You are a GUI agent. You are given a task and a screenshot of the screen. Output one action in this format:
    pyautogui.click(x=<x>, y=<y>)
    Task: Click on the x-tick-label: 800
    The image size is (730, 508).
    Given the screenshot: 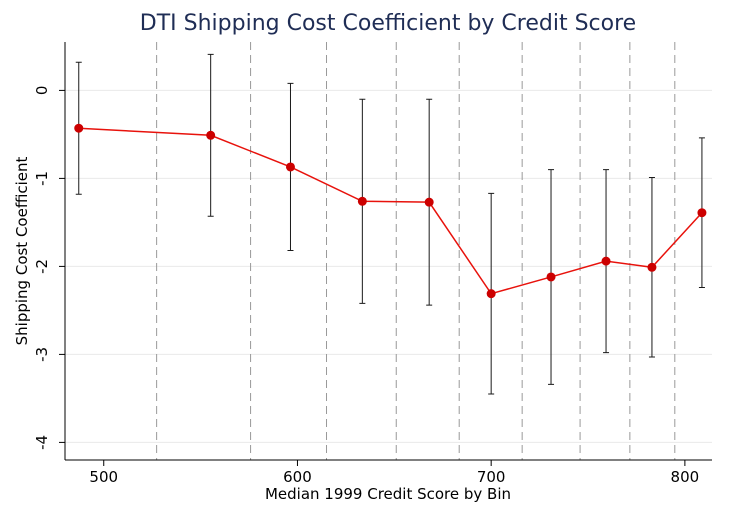 What is the action you would take?
    pyautogui.click(x=685, y=477)
    